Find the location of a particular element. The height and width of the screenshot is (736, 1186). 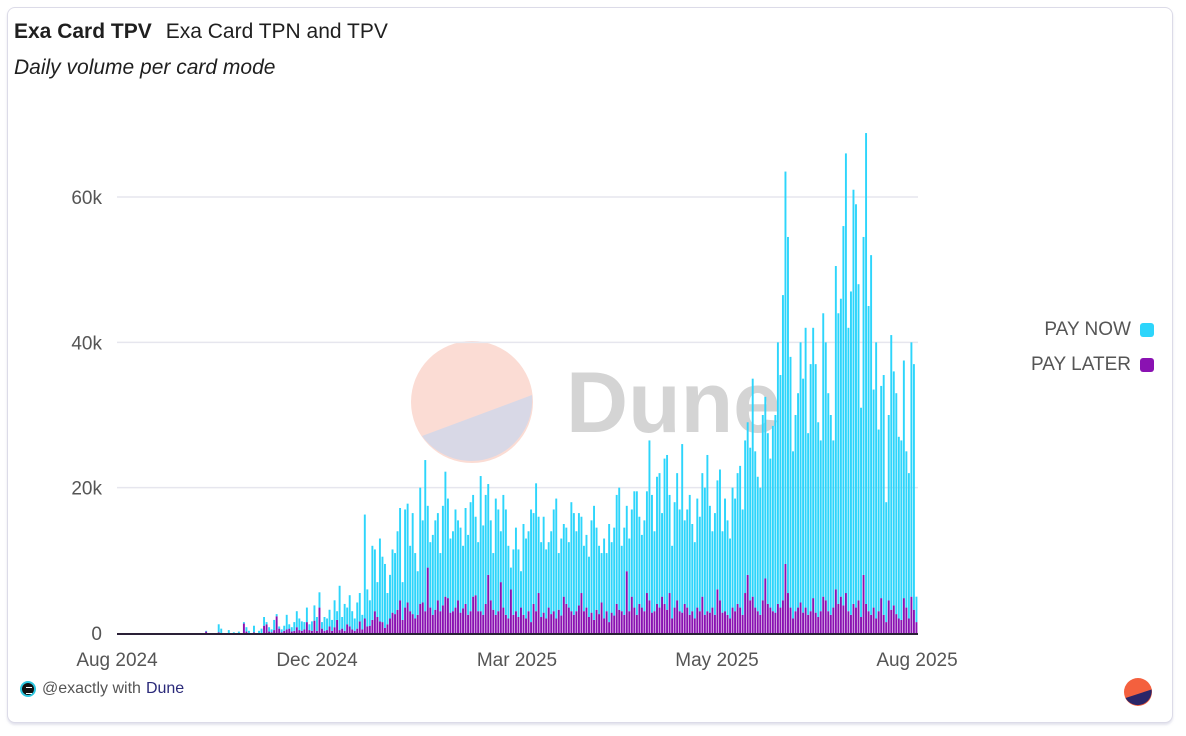

footer-user: @exactly with is located at coordinates (91, 688).